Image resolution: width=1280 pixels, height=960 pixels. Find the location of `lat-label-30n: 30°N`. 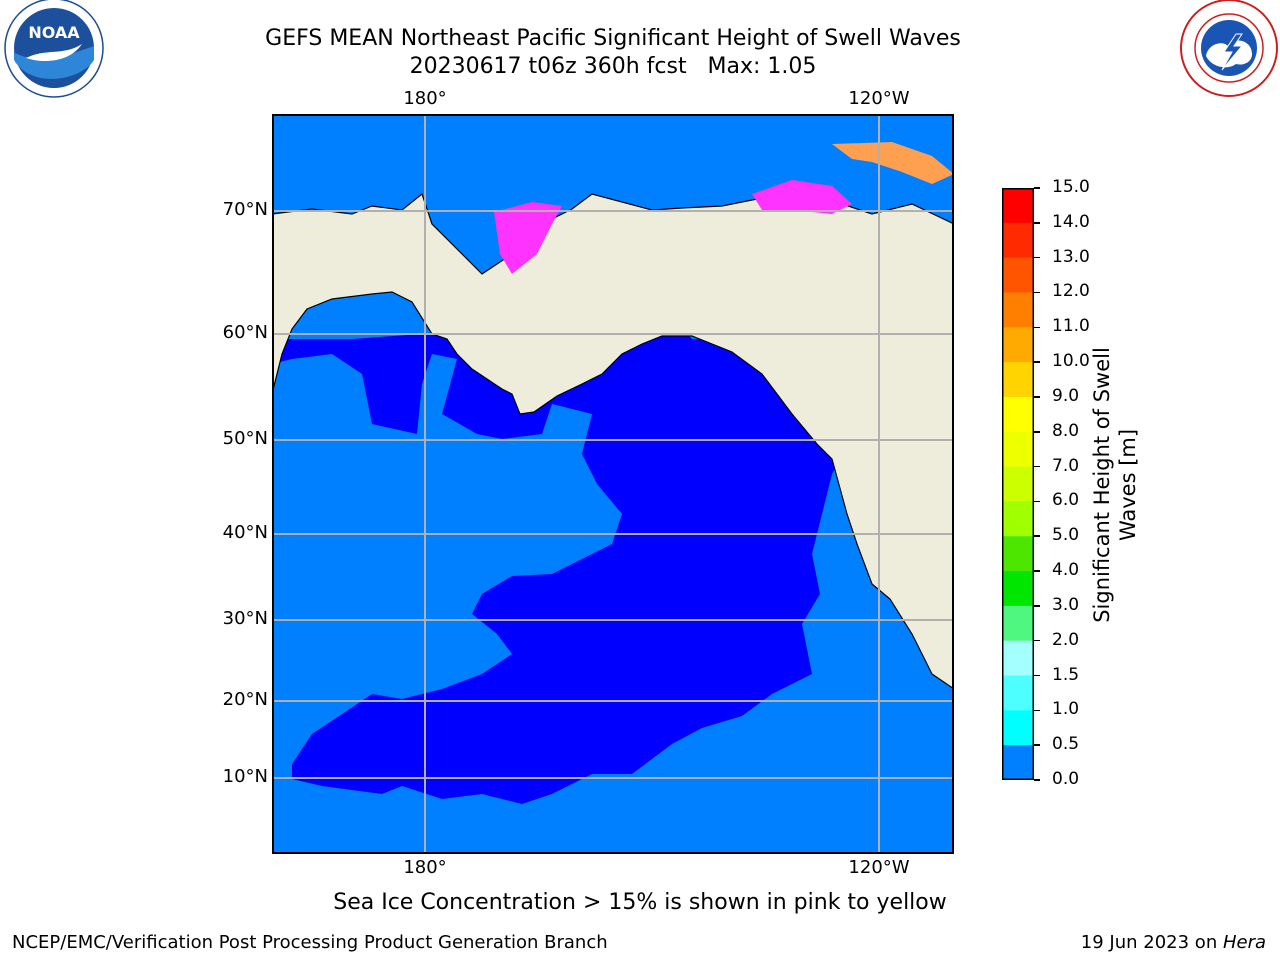

lat-label-30n: 30°N is located at coordinates (245, 618).